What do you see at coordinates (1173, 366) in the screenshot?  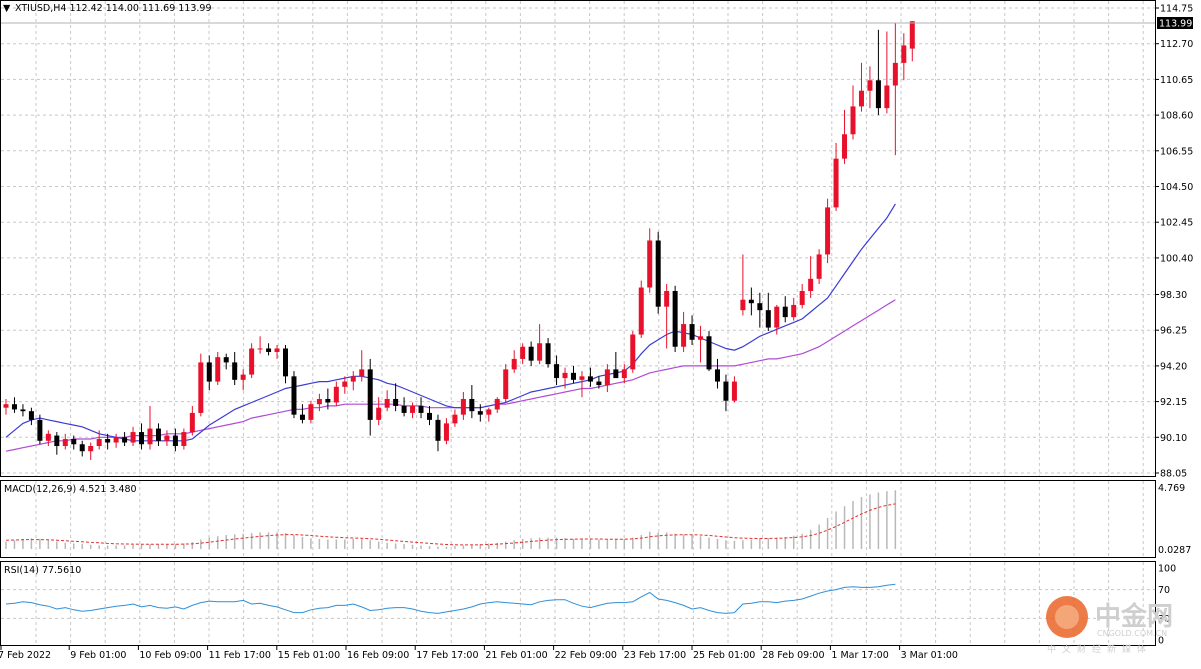 I see `price-tick-label: 94.20` at bounding box center [1173, 366].